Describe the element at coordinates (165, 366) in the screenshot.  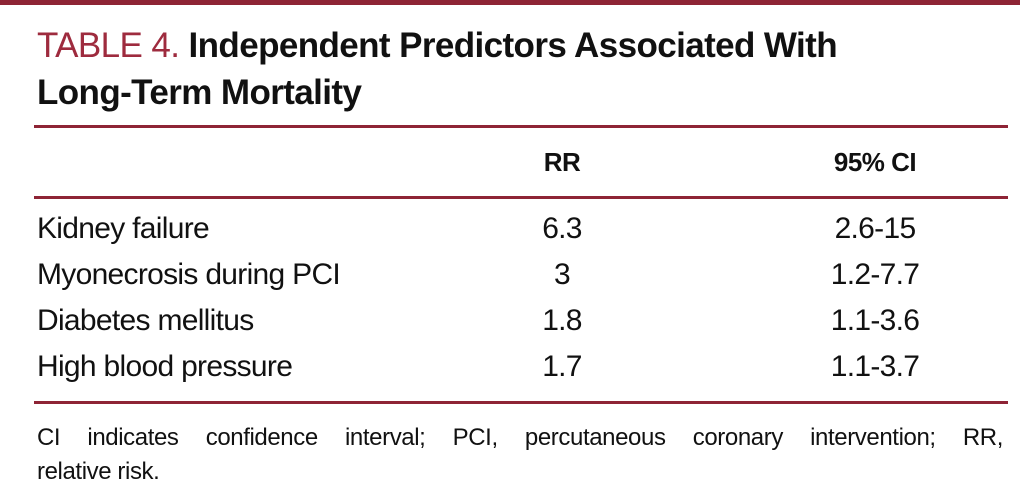
I see `predictor-cell: High blood pressure` at that location.